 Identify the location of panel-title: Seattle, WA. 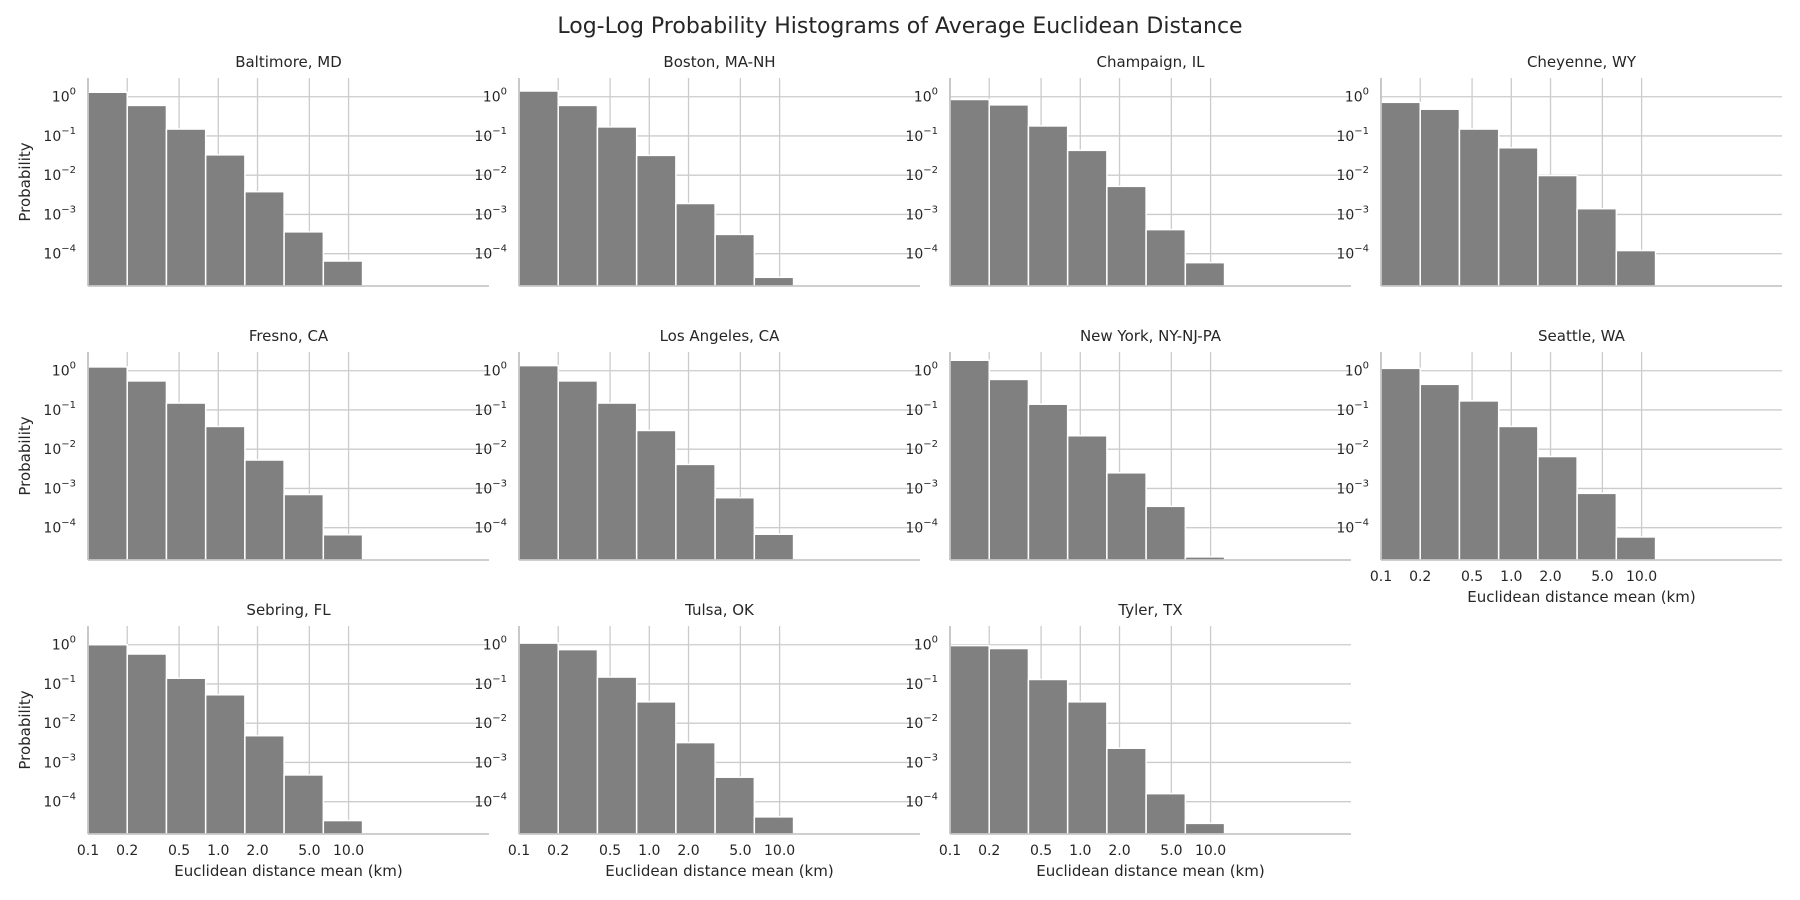
(1582, 336).